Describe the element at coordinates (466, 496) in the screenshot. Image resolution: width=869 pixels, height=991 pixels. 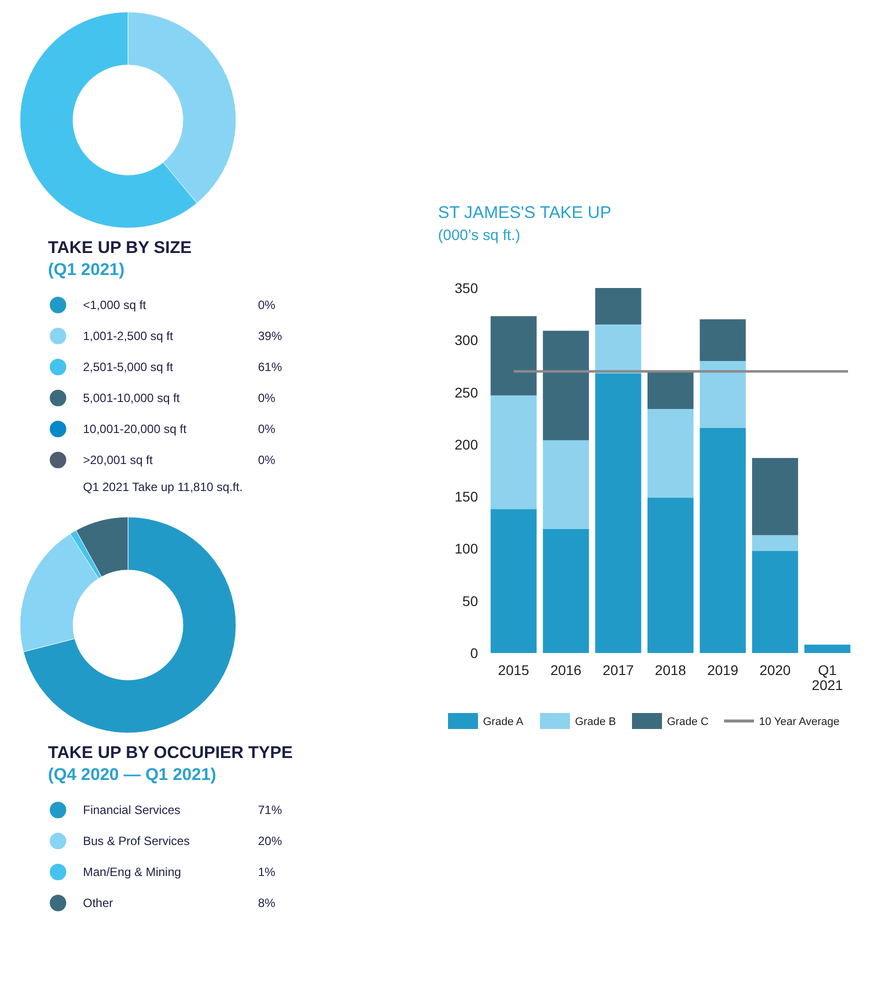
I see `y-tick-label: 150` at that location.